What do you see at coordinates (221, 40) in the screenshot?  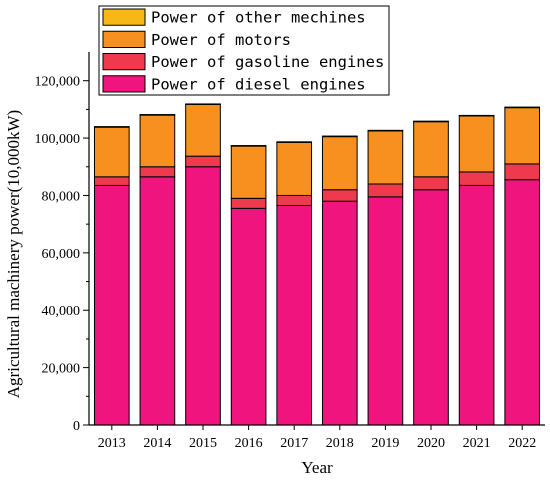 I see `legend-label-1: Power of motors` at bounding box center [221, 40].